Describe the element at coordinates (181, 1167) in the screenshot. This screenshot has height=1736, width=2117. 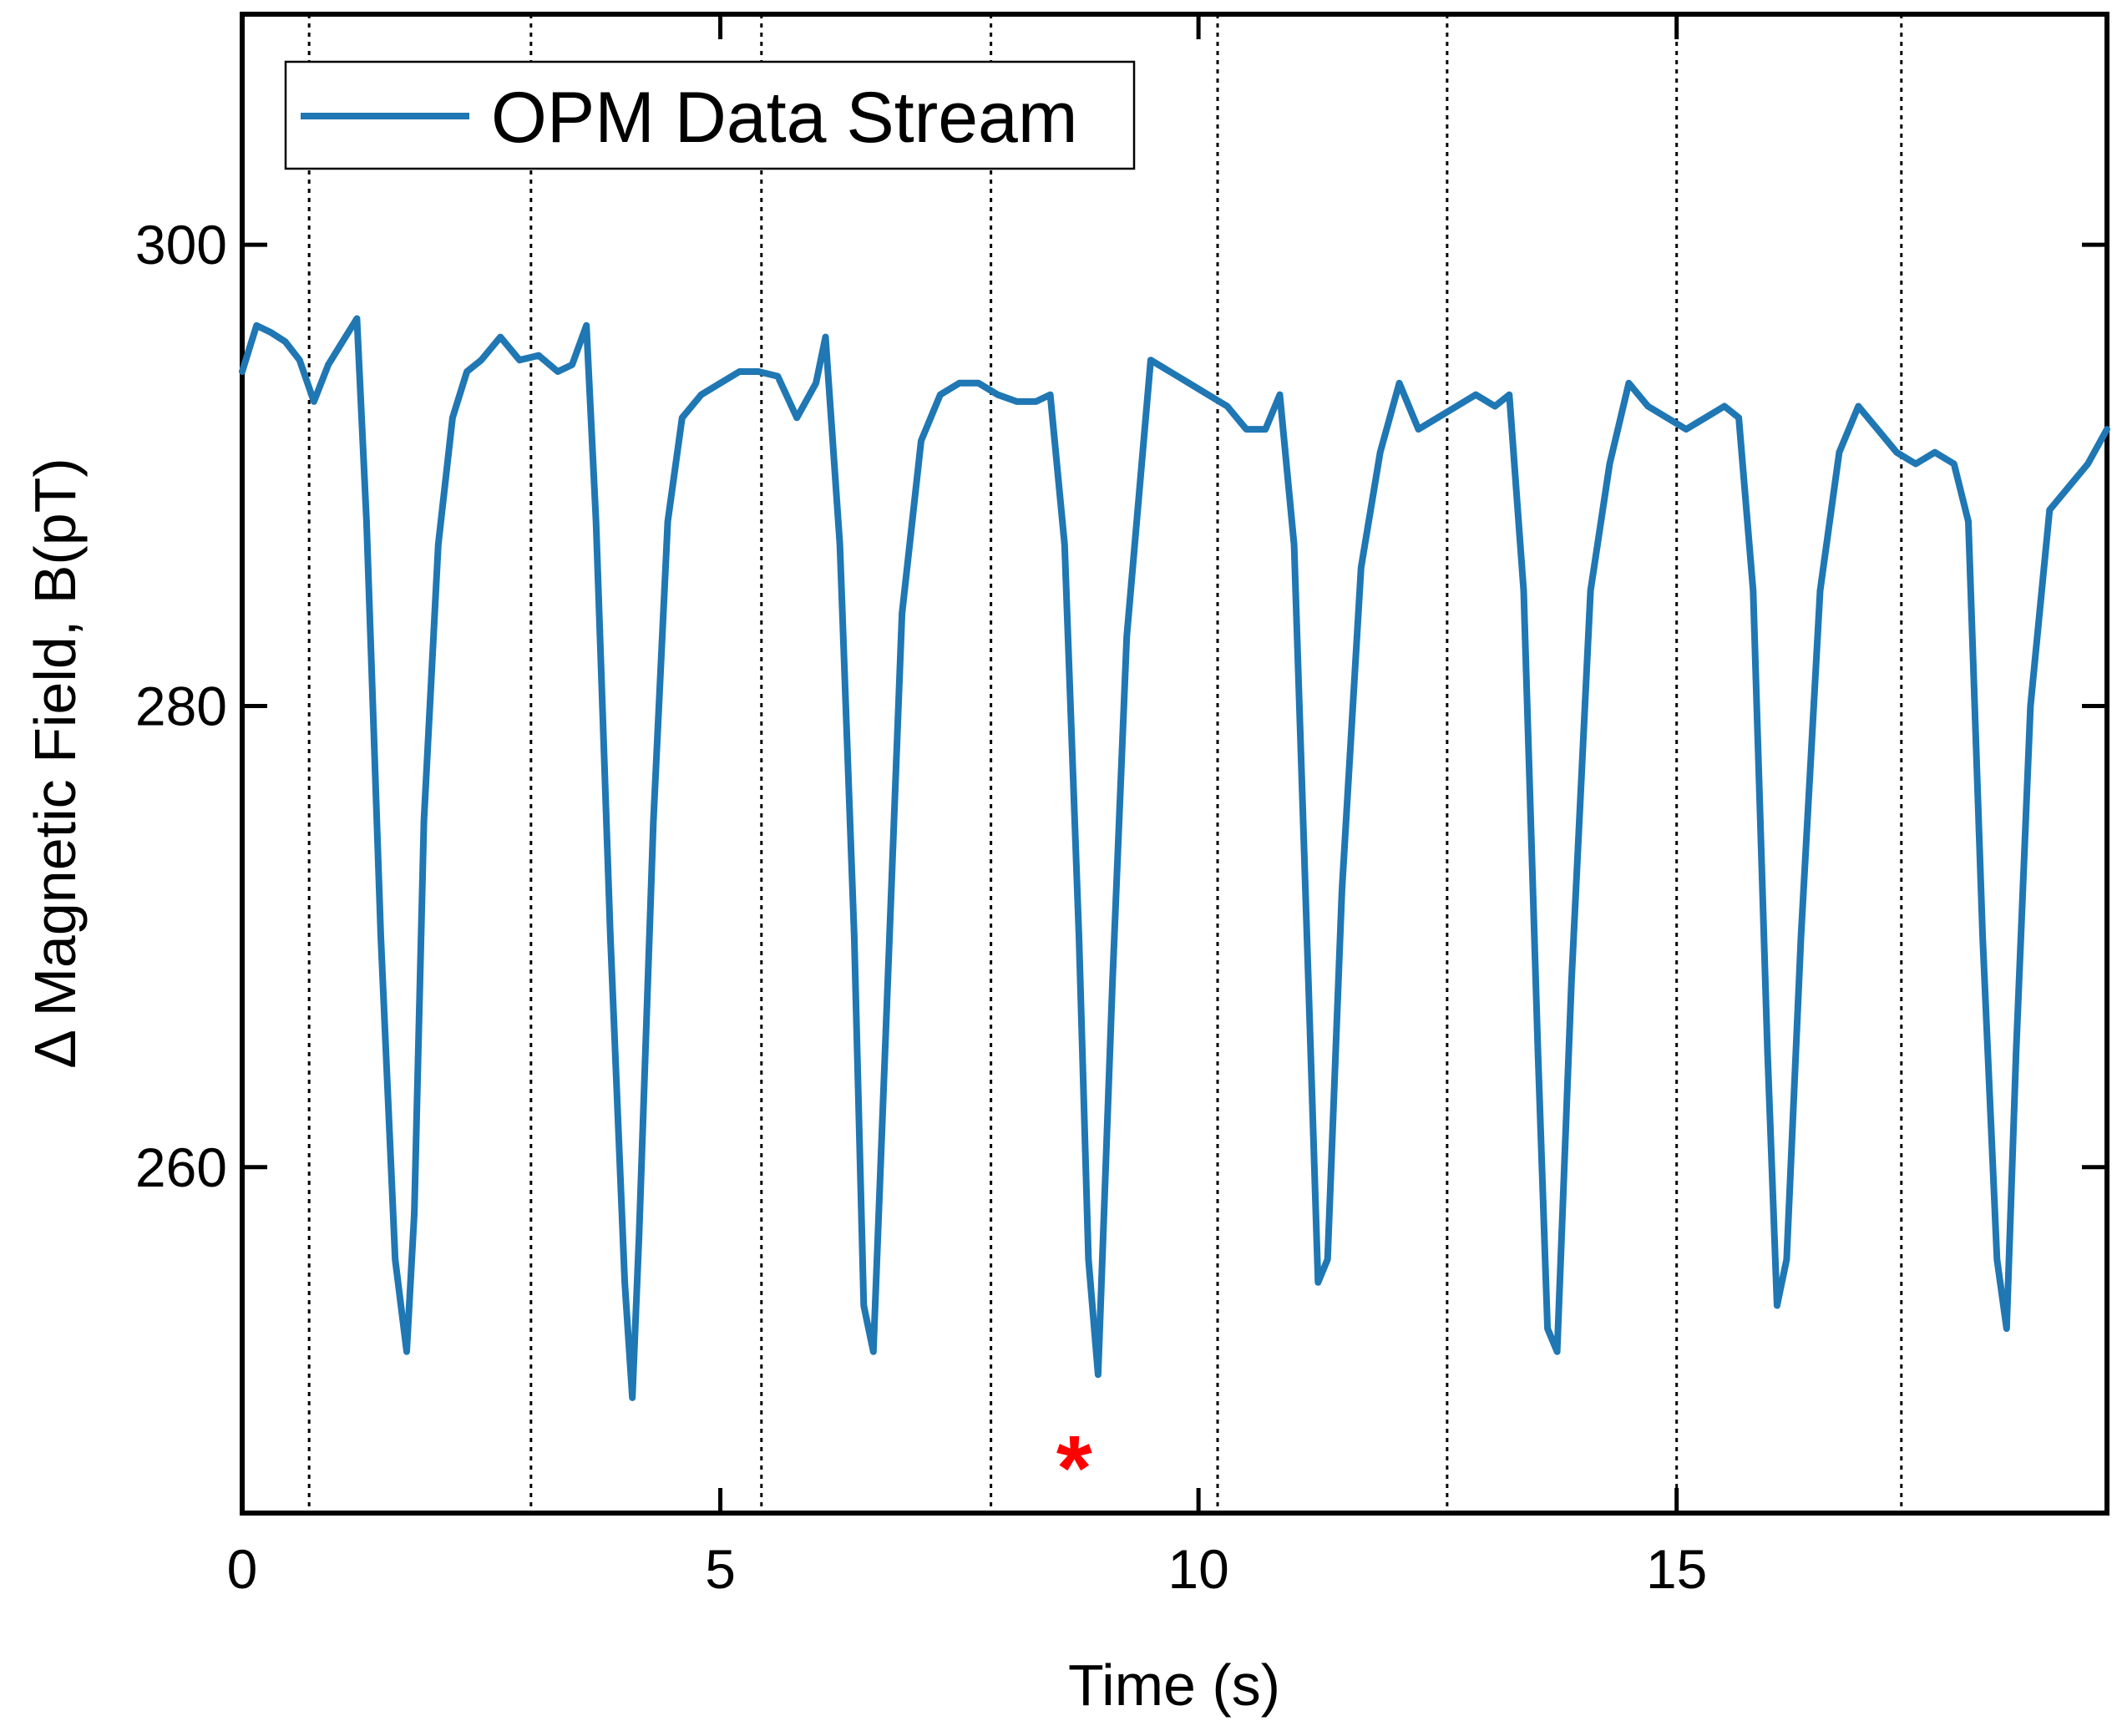
I see `y-tick-label-260: 260` at that location.